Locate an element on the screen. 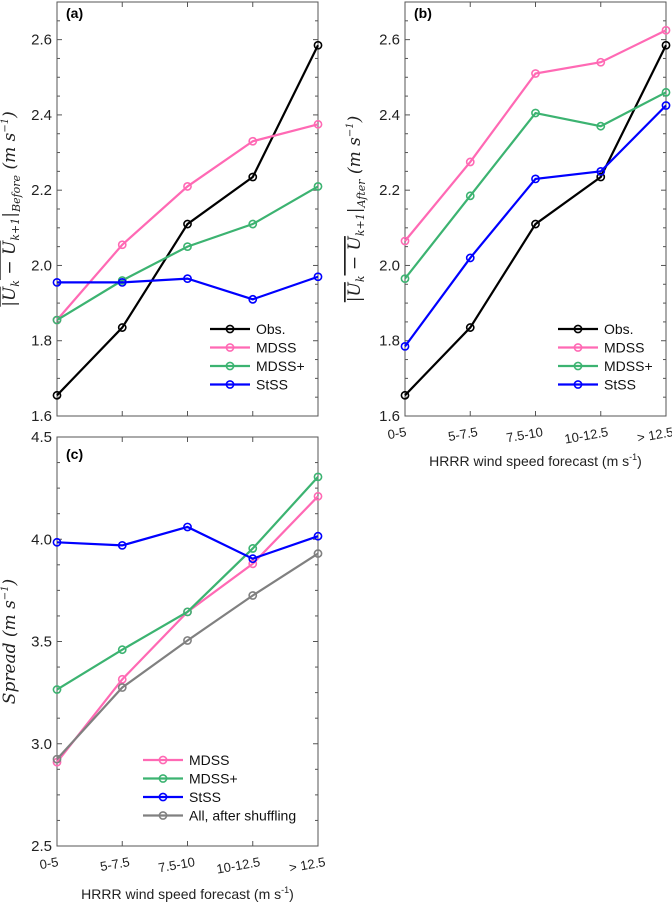 The image size is (672, 905). series-mdss is located at coordinates (535, 135).